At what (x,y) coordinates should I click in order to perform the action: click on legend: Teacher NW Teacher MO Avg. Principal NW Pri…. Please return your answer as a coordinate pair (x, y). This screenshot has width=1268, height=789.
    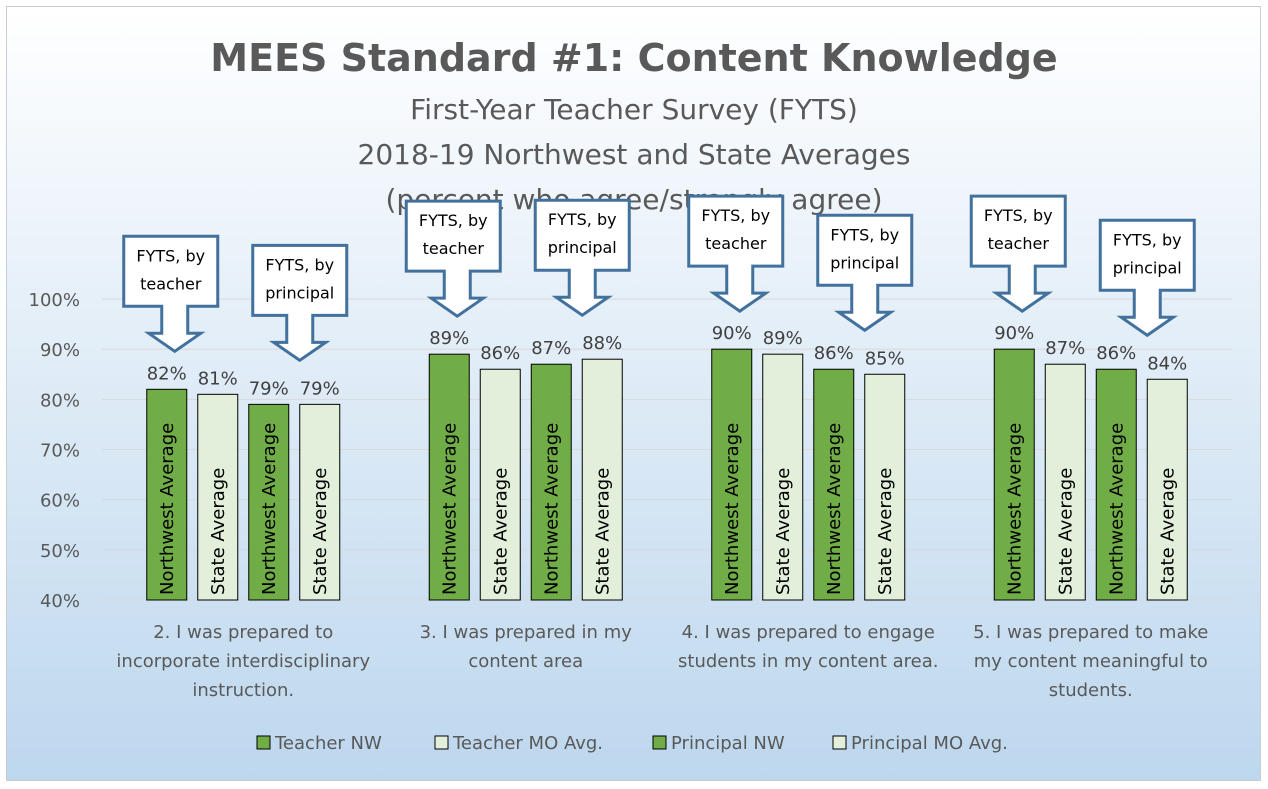
    Looking at the image, I should click on (632, 743).